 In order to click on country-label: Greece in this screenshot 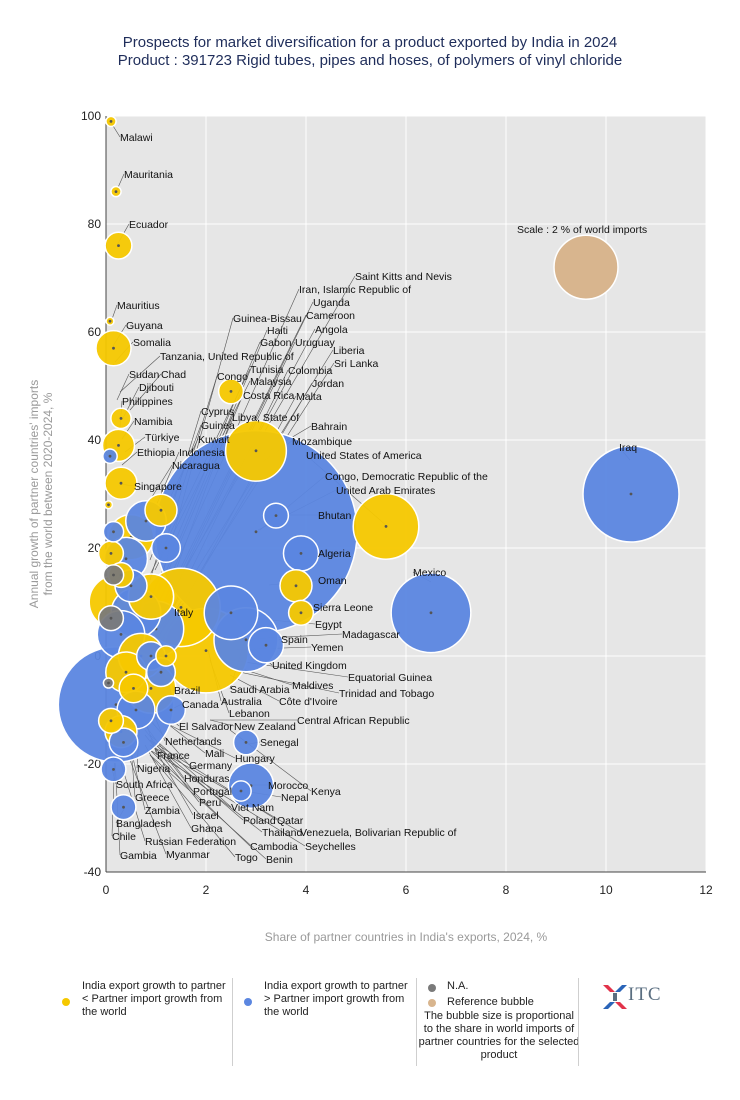, I will do `click(152, 798)`.